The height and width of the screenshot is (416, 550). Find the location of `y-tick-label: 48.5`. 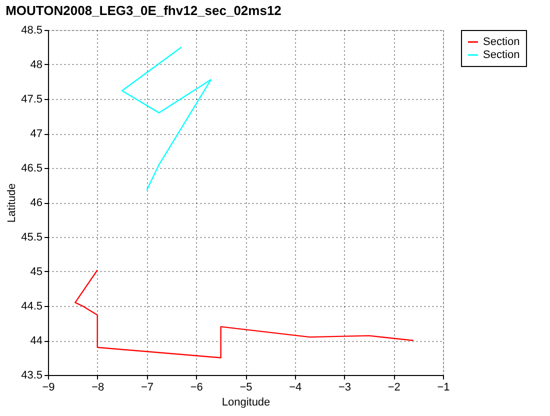

y-tick-label: 48.5 is located at coordinates (31, 30).